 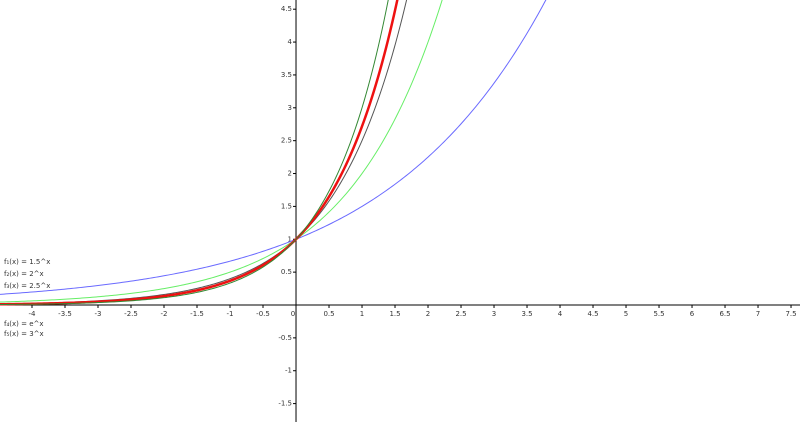 What do you see at coordinates (293, 314) in the screenshot?
I see `x-tick-label: 0` at bounding box center [293, 314].